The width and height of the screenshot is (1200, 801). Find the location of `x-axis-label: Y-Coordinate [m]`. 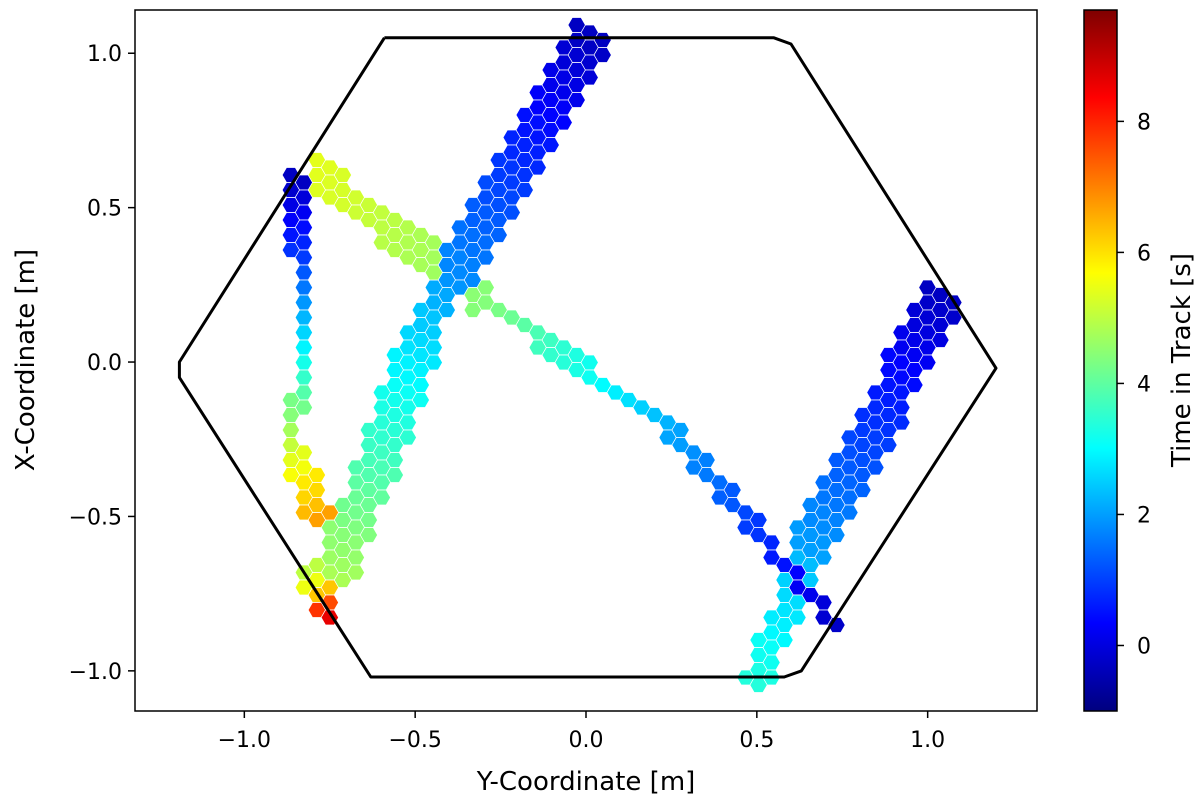

x-axis-label: Y-Coordinate [m] is located at coordinates (586, 782).